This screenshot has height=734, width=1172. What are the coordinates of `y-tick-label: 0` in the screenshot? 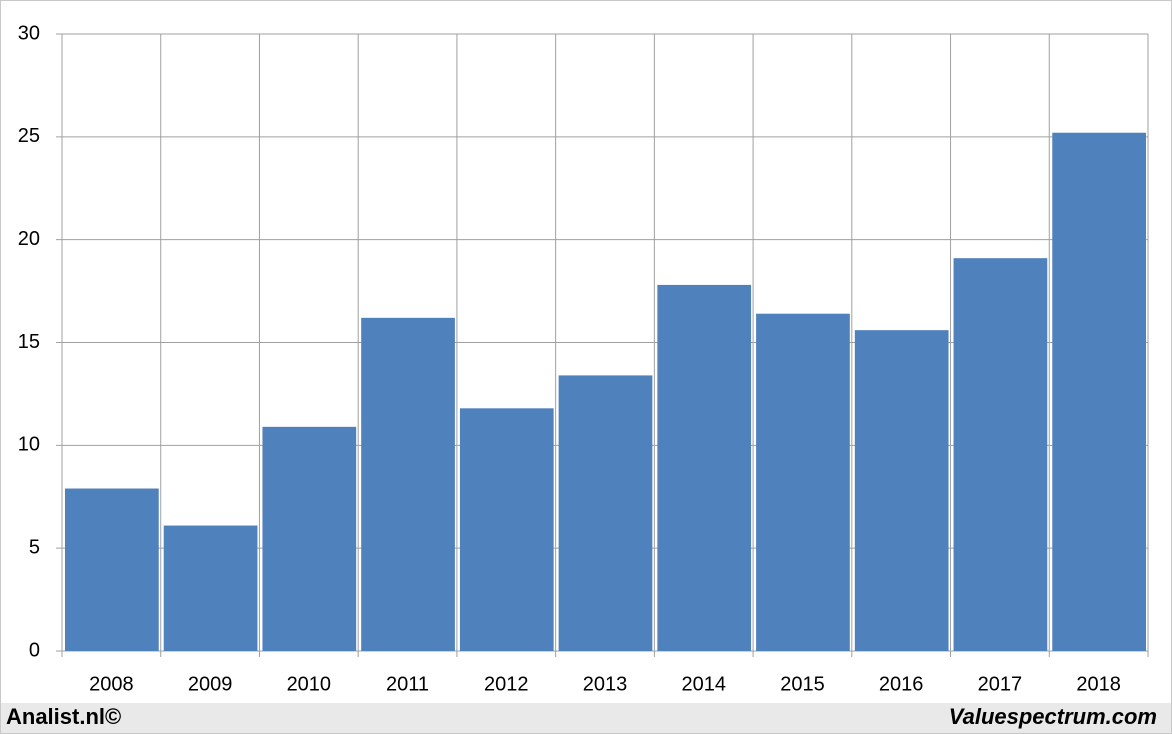 It's located at (34, 650).